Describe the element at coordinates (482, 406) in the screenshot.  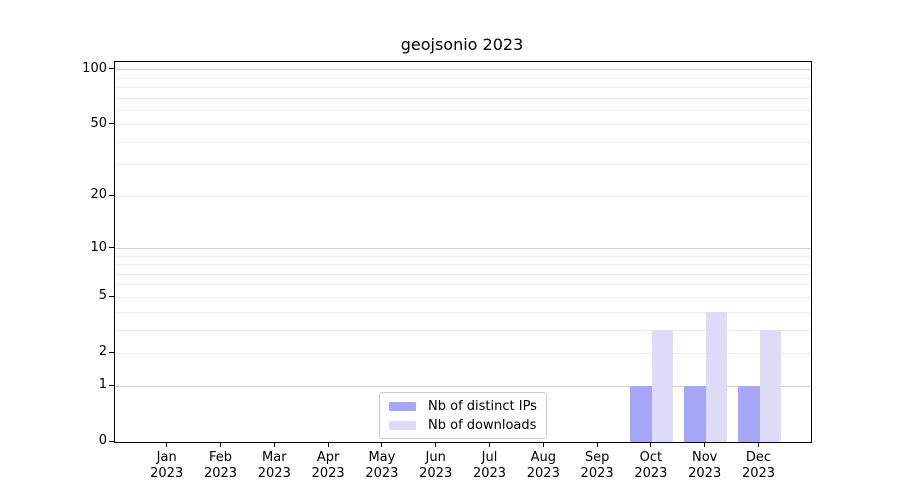
I see `legend-label-distinct-ips: Nb of distinct IPs` at that location.